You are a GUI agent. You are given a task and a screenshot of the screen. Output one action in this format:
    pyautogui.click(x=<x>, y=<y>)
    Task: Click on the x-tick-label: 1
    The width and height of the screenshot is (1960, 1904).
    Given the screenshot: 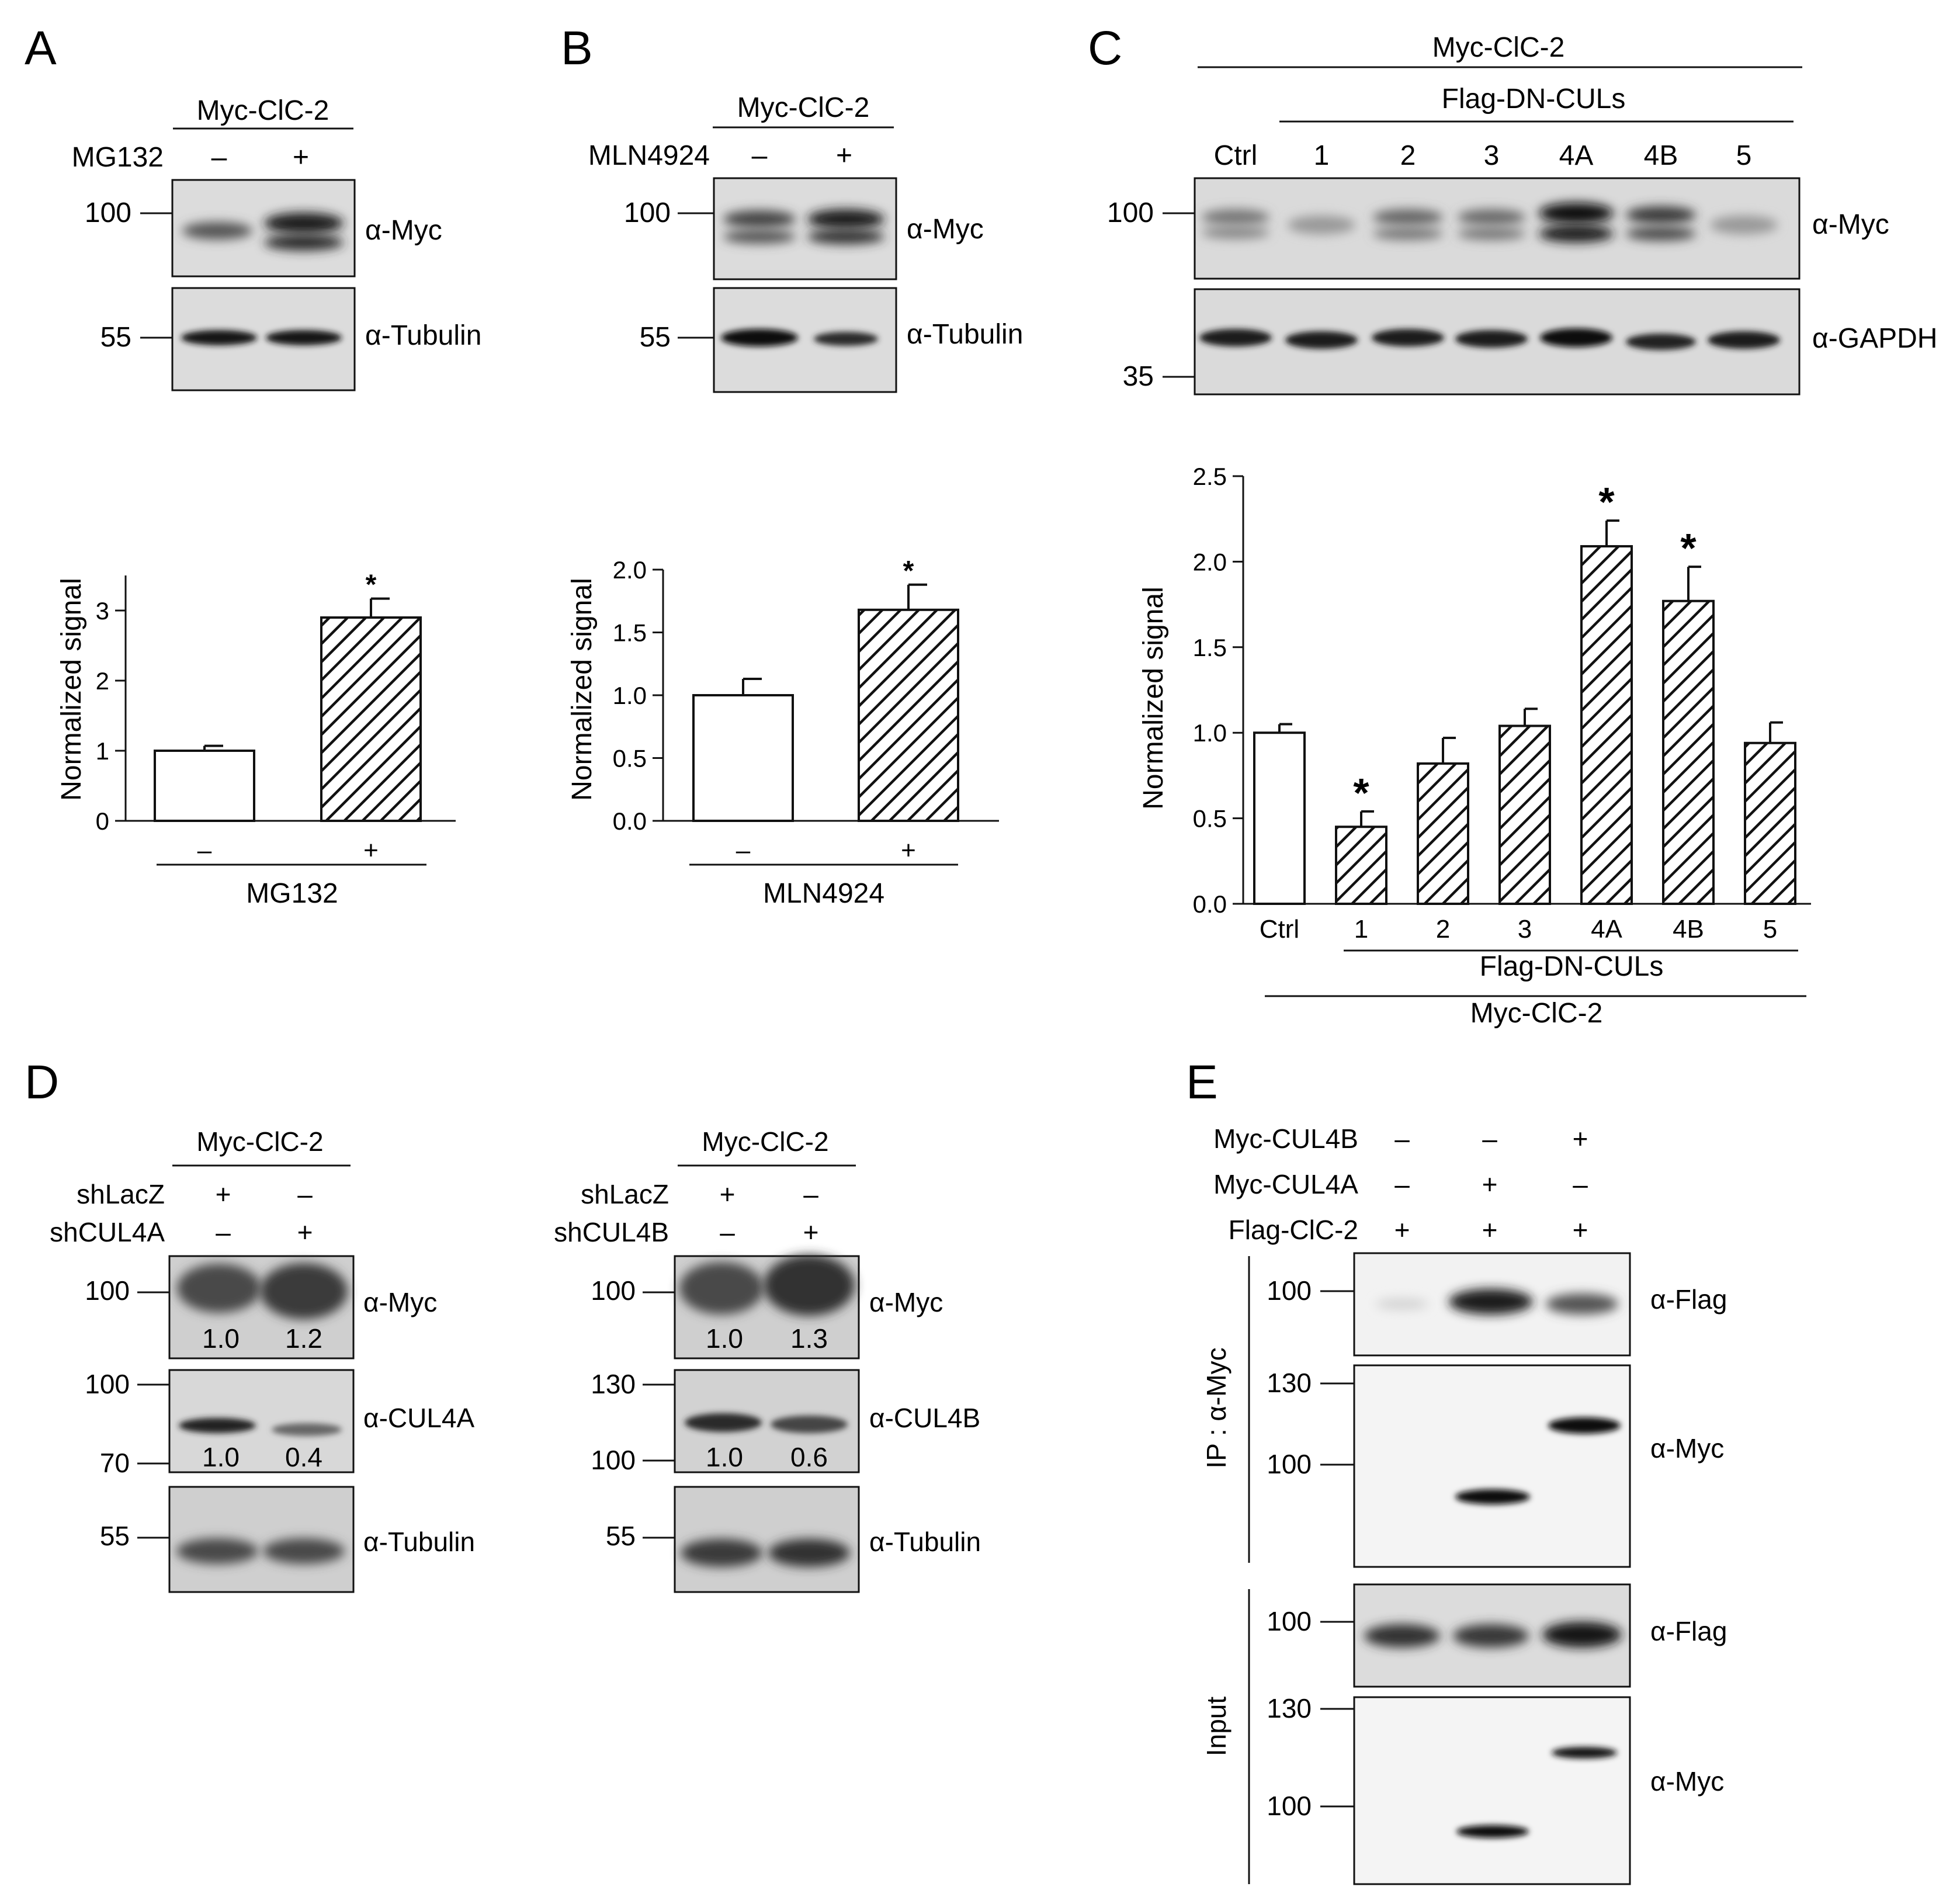 What is the action you would take?
    pyautogui.click(x=1361, y=929)
    